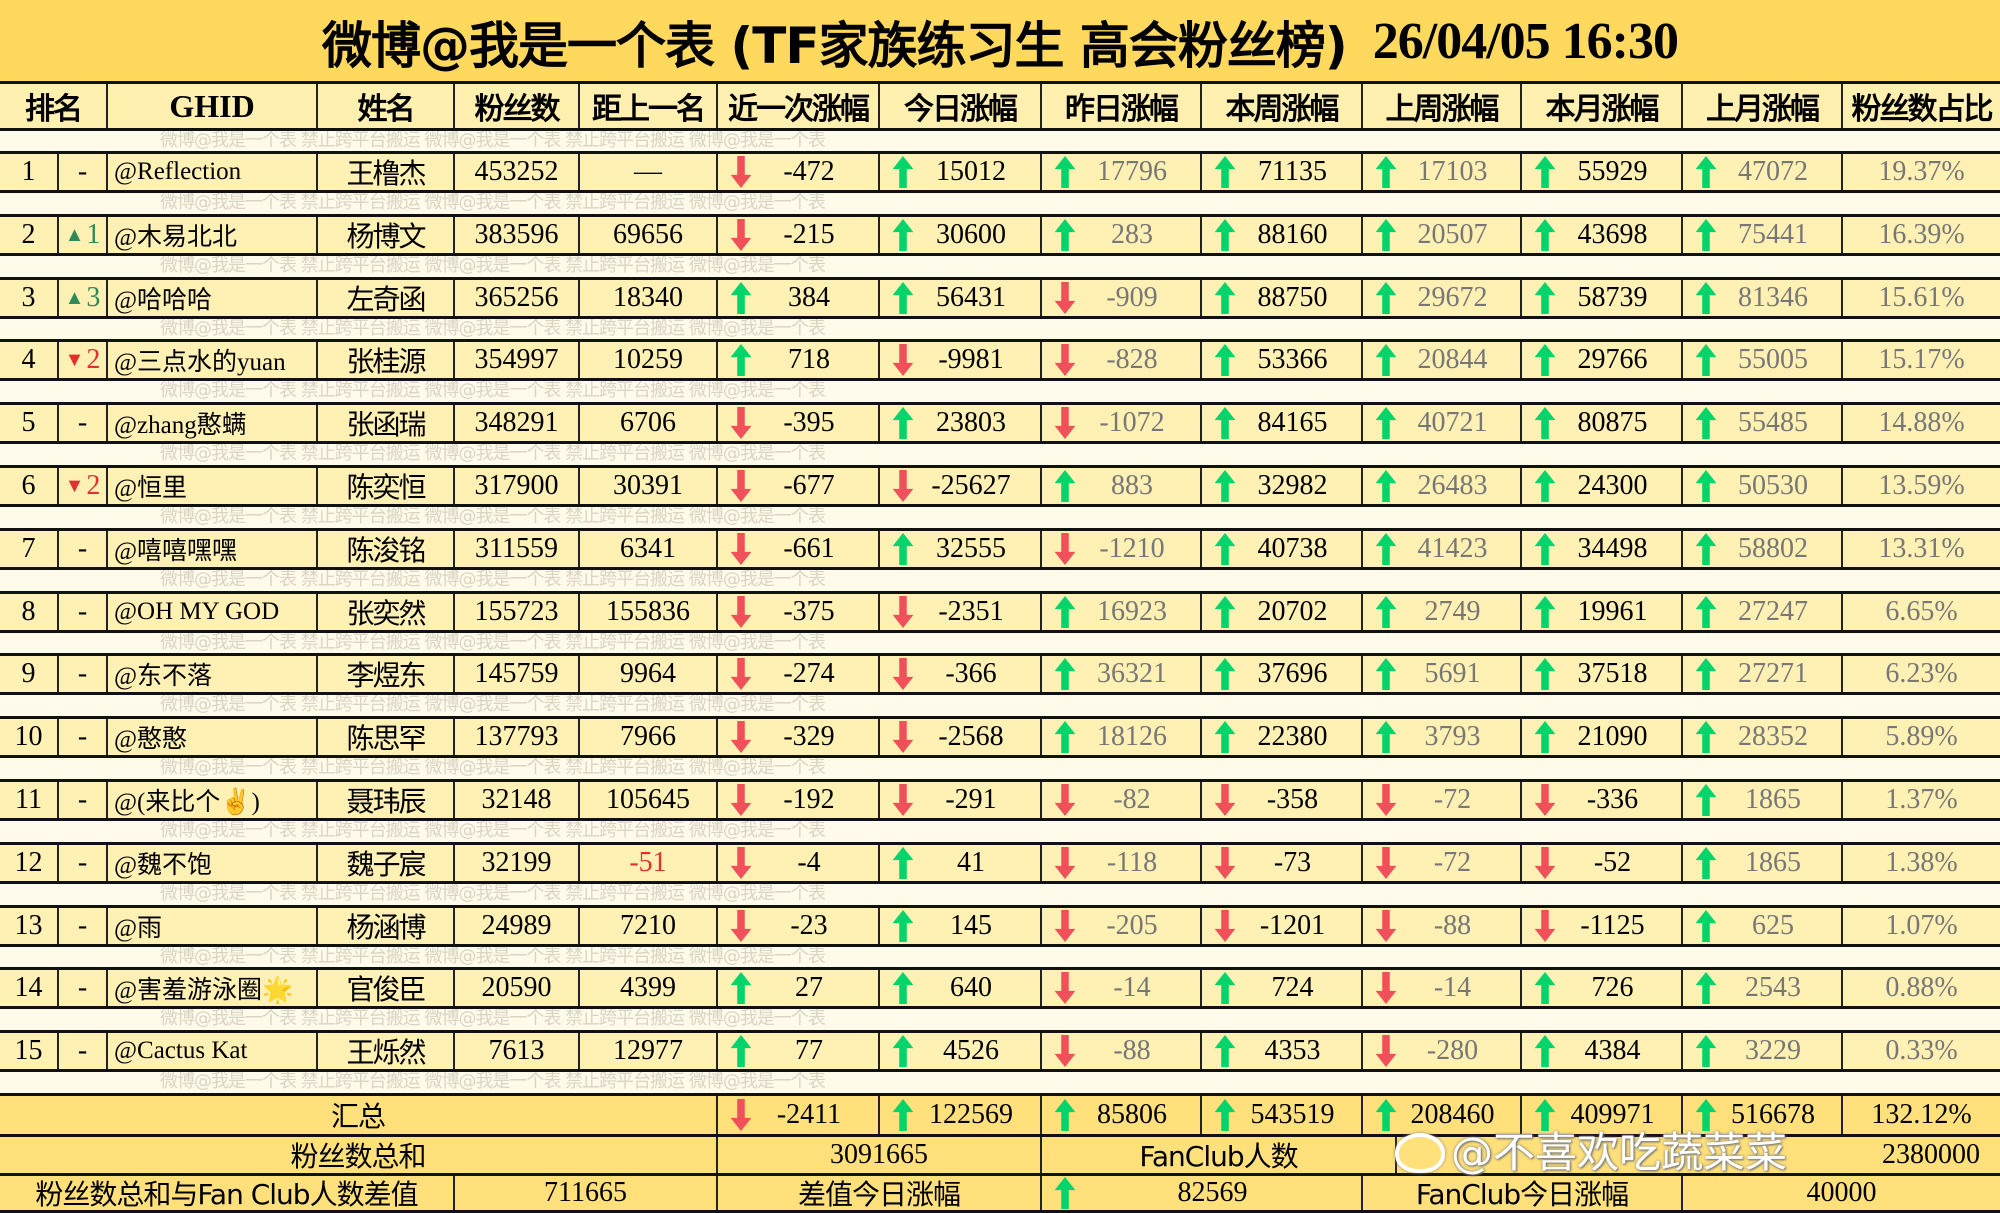  I want to click on change-cell: 77, so click(797, 1051).